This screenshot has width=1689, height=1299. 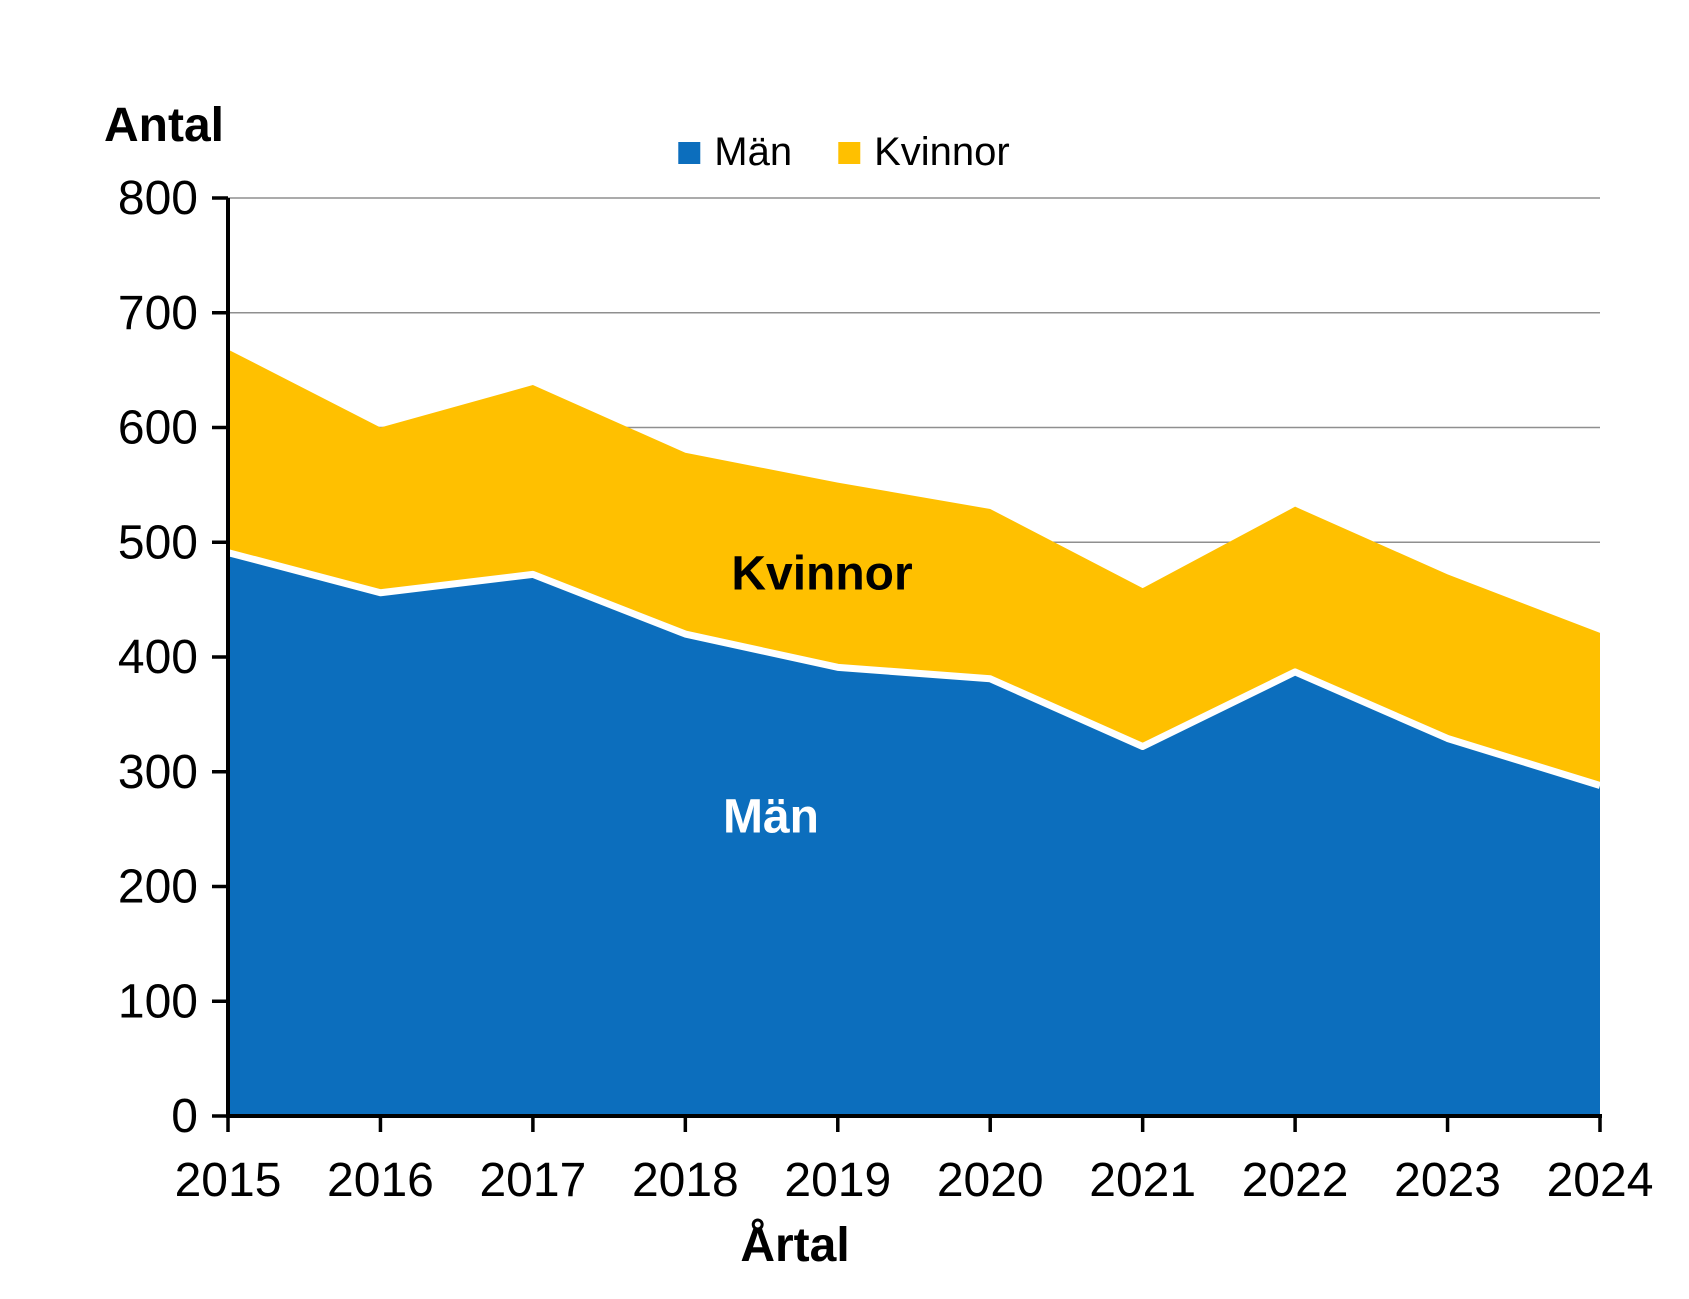 What do you see at coordinates (990, 1180) in the screenshot?
I see `x-tick-label: 2020` at bounding box center [990, 1180].